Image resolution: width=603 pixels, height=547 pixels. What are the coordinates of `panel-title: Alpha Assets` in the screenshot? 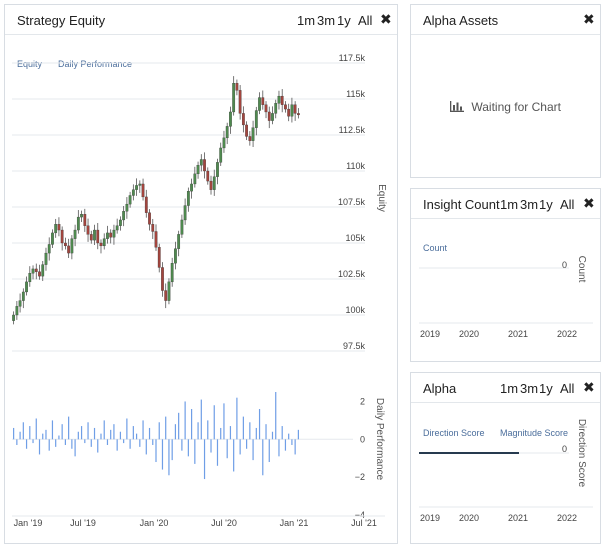 It's located at (461, 20).